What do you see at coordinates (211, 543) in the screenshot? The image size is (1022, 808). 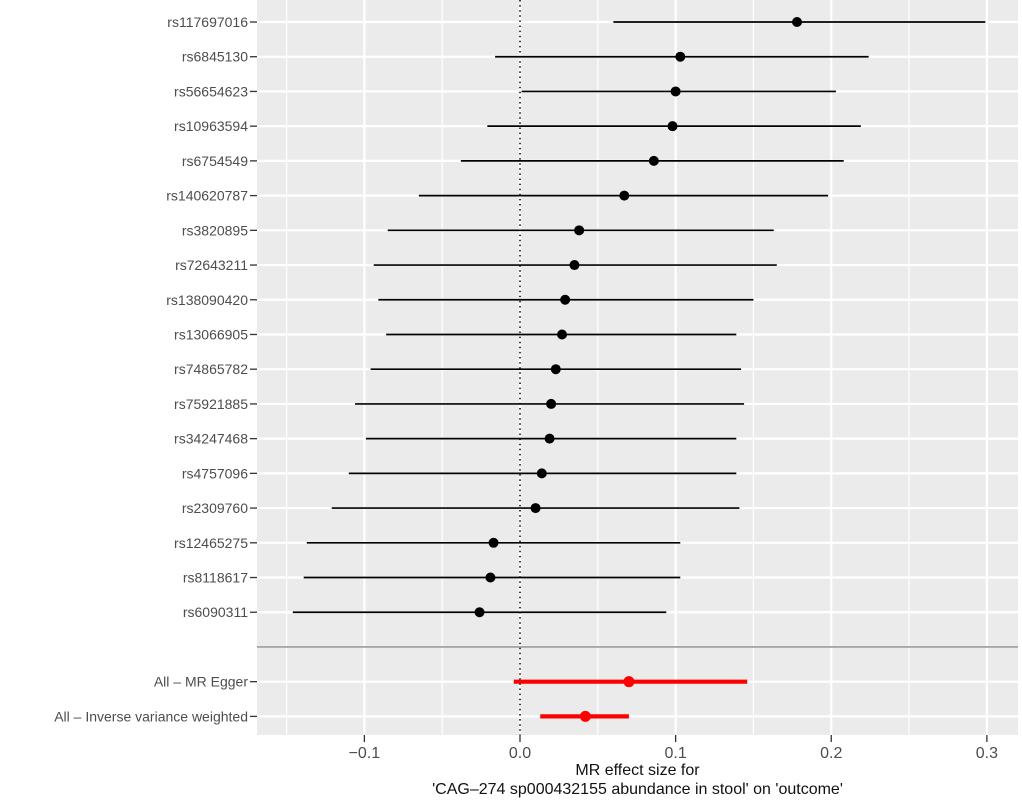 I see `y-axis-label: rs12465275` at bounding box center [211, 543].